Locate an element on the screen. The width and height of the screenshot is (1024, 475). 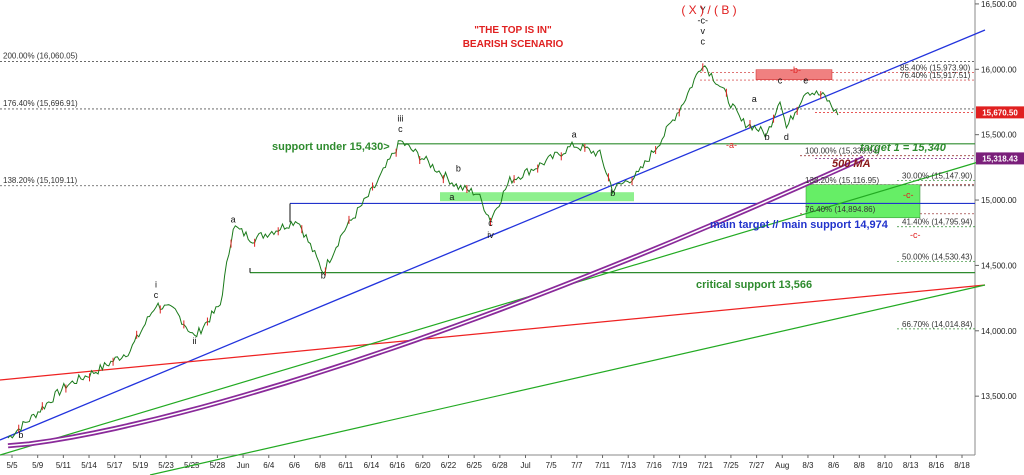
y-tick-label: 16,500.00 is located at coordinates (999, 4).